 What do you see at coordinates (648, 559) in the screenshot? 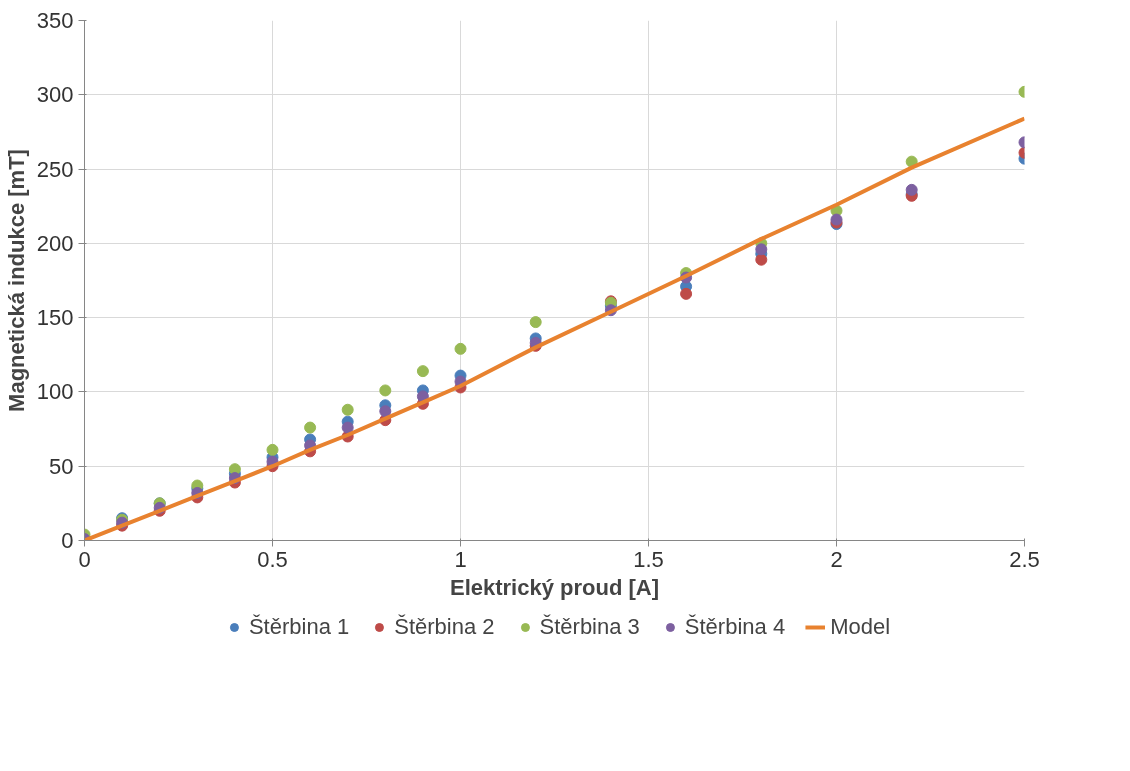
I see `x-tick-label: 1.5` at bounding box center [648, 559].